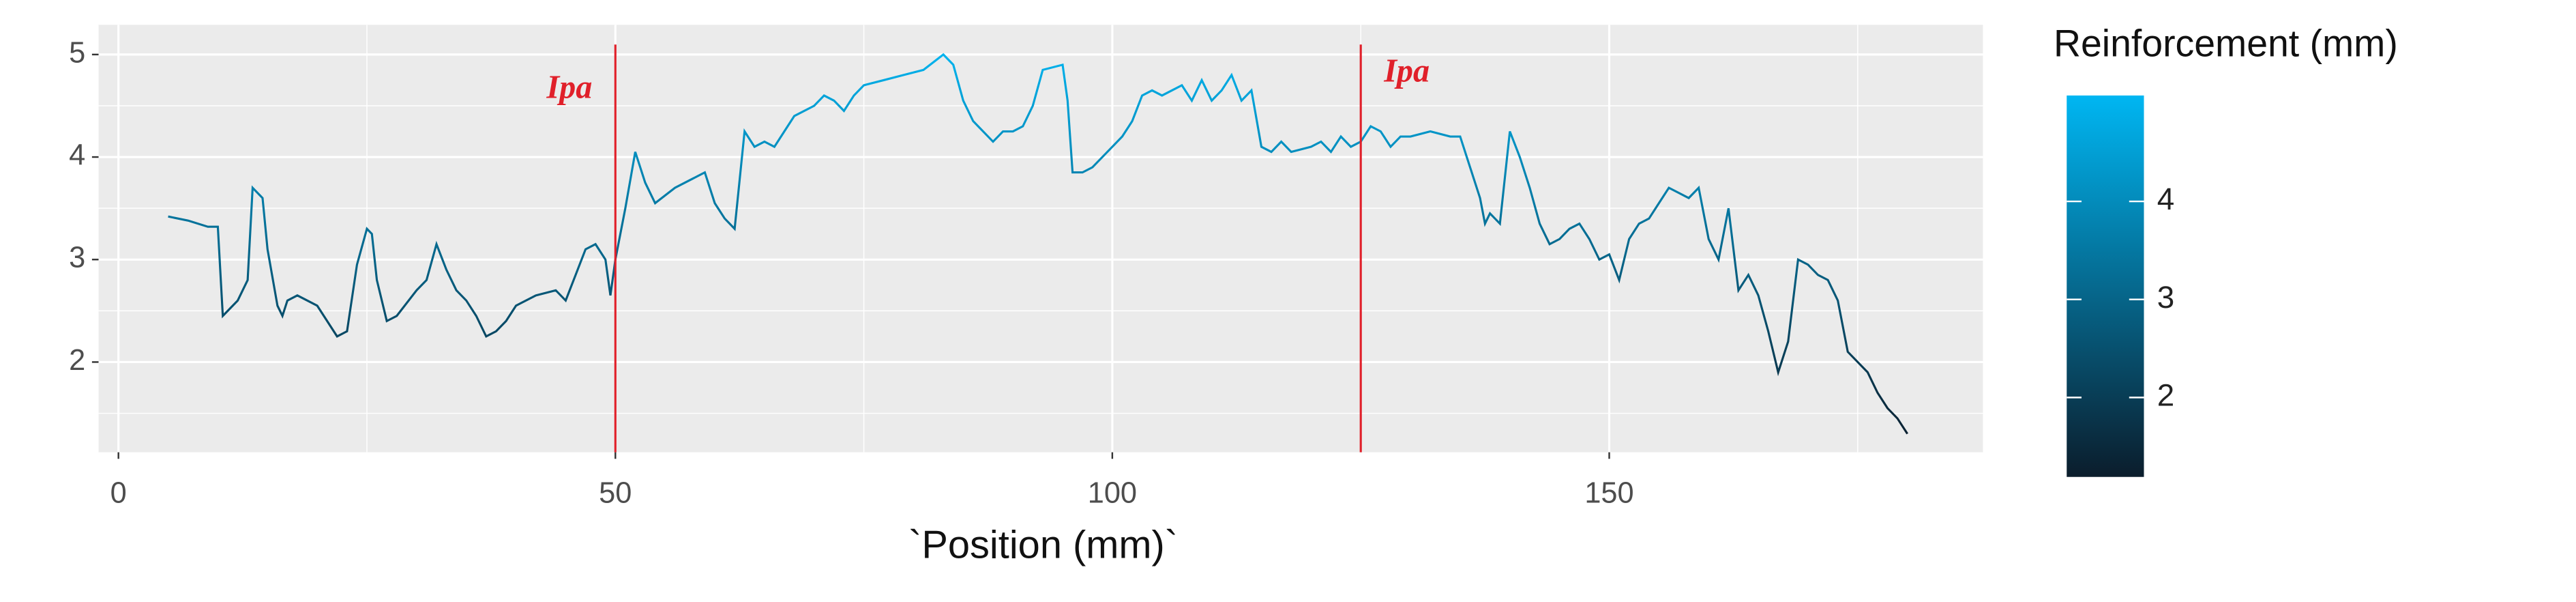  Describe the element at coordinates (2105, 286) in the screenshot. I see `colorbar` at that location.